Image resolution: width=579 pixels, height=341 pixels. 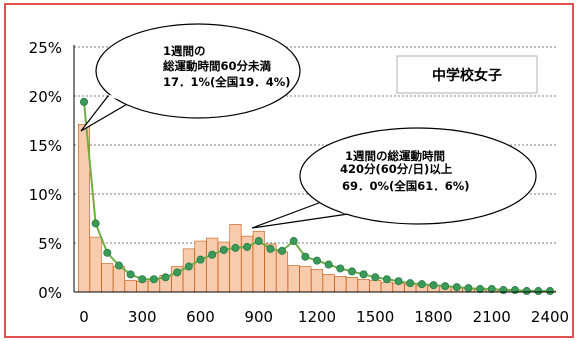 I want to click on x-tick-label: 2400, so click(x=550, y=317).